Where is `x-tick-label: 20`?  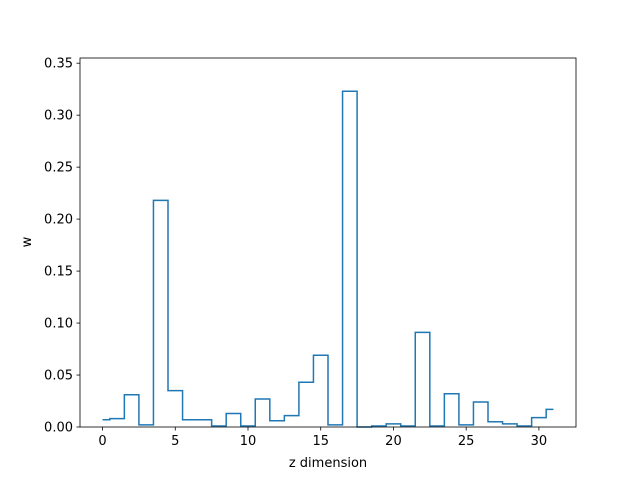 x-tick-label: 20 is located at coordinates (393, 441).